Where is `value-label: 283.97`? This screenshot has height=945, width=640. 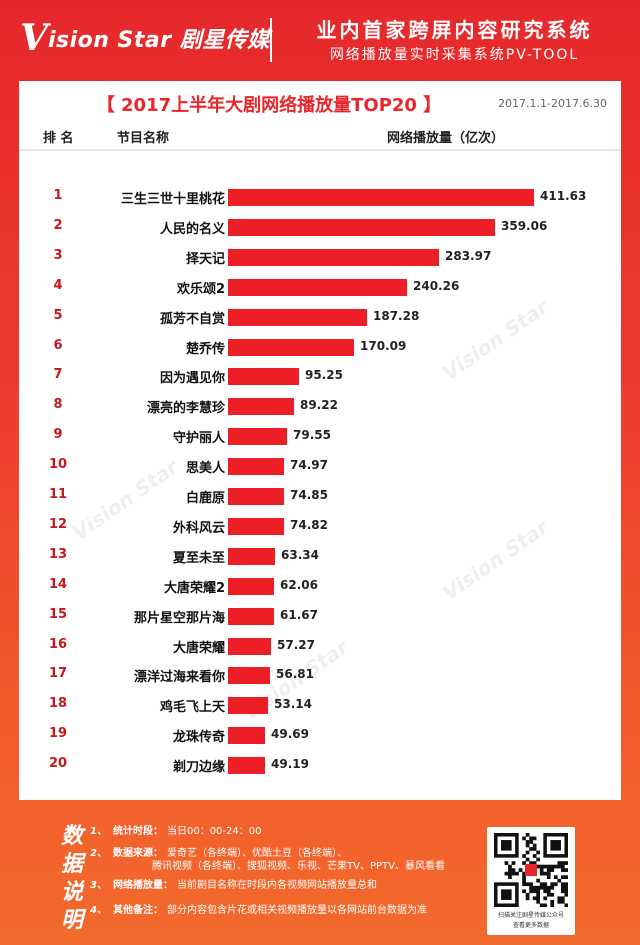
value-label: 283.97 is located at coordinates (468, 256).